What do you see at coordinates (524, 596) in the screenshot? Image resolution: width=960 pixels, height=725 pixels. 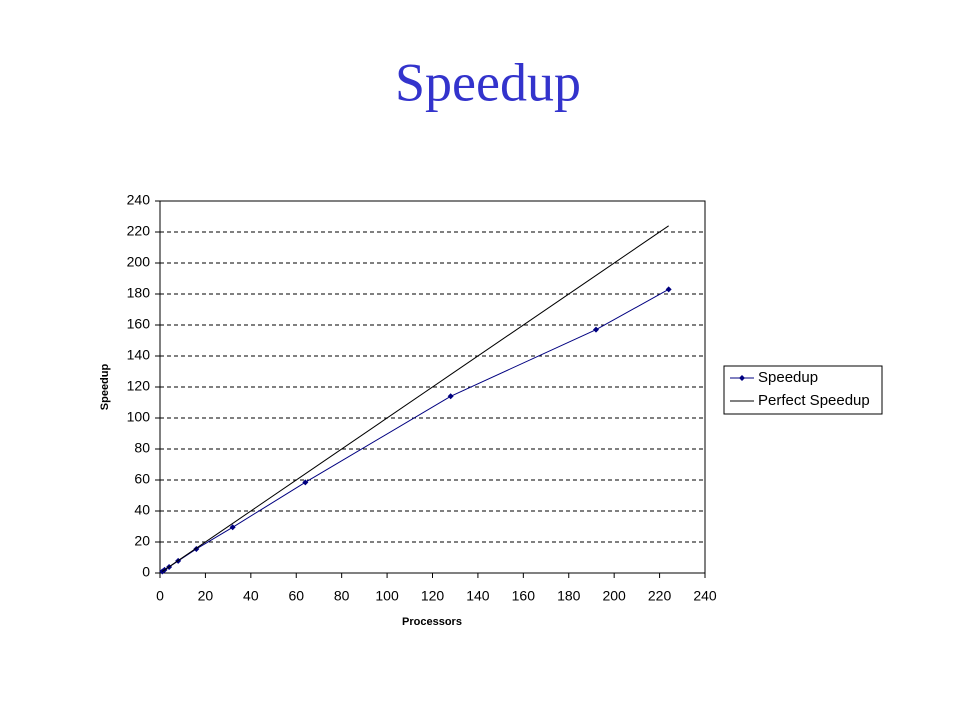 I see `x-tick-label: 160` at bounding box center [524, 596].